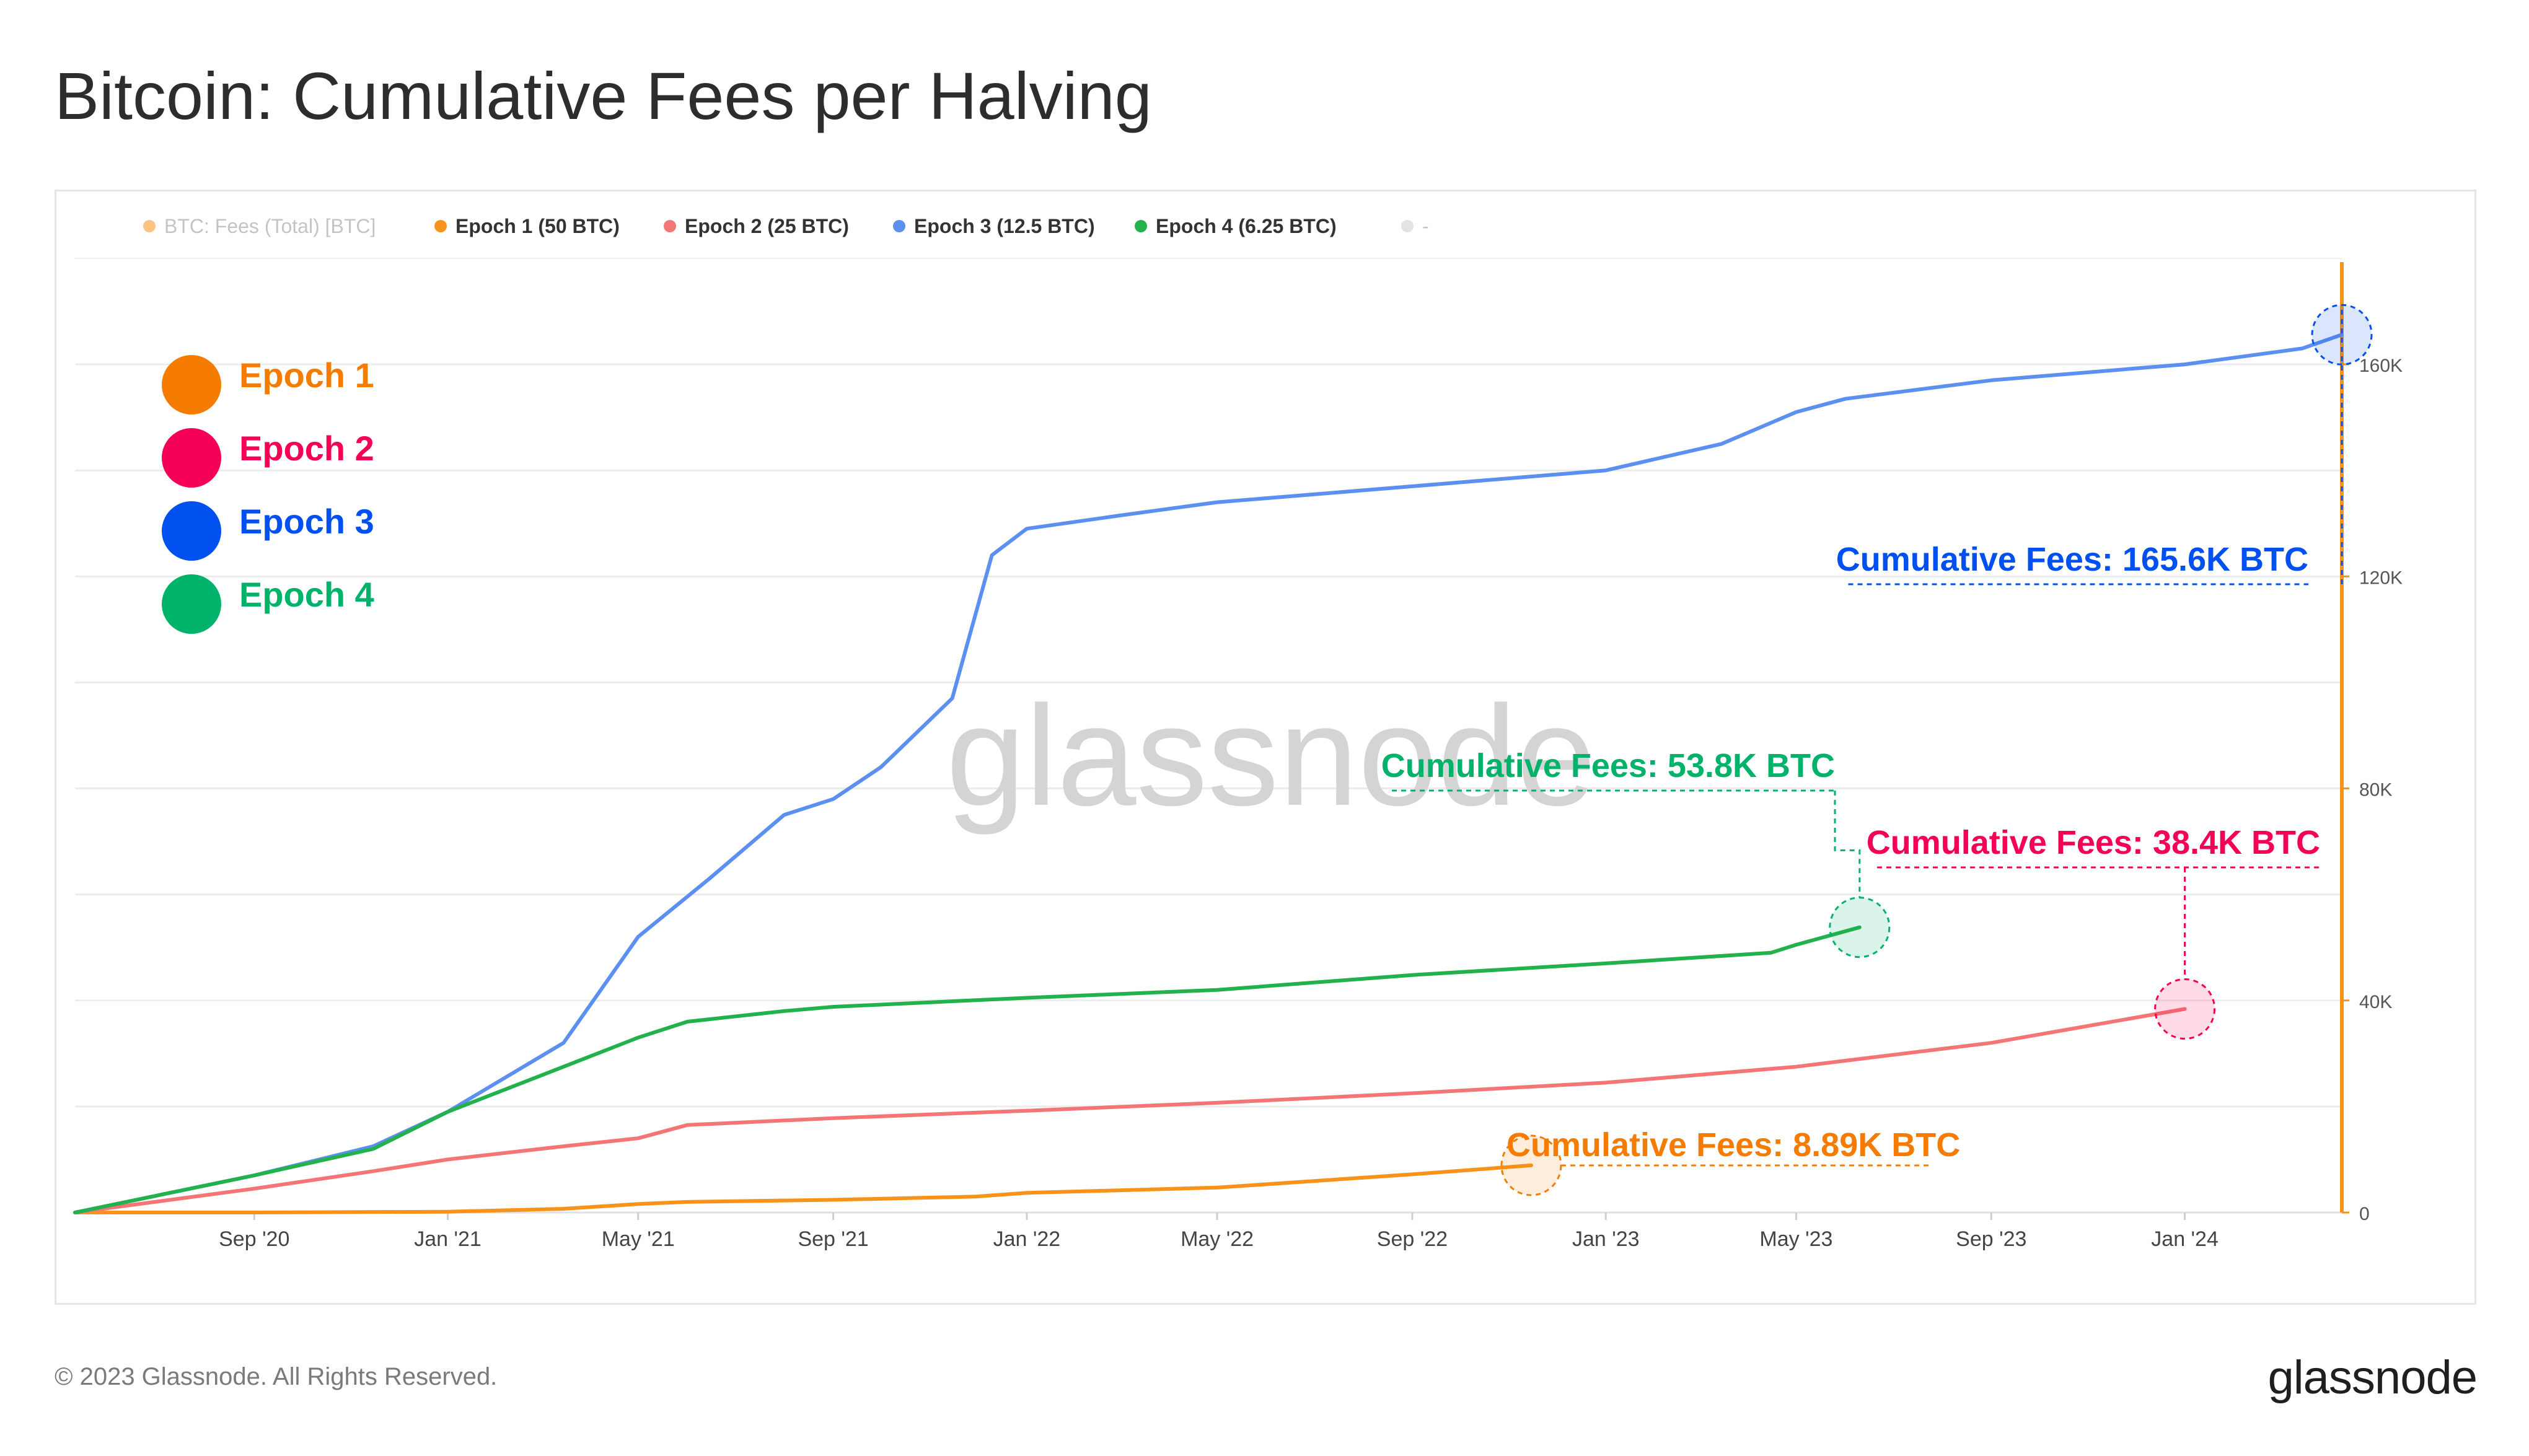  Describe the element at coordinates (1217, 1239) in the screenshot. I see `x-tick-label: May '22` at that location.